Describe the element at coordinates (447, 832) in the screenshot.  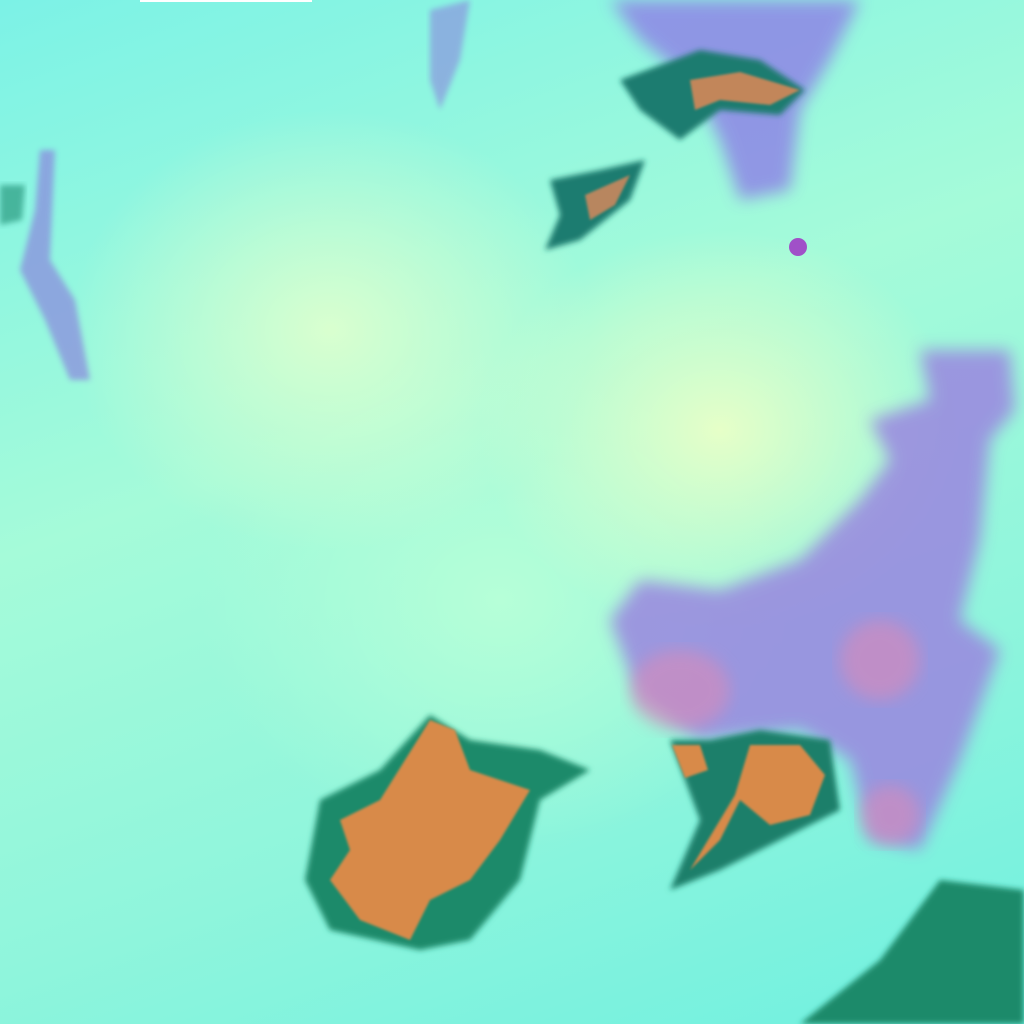
I see `landmass-southwest` at that location.